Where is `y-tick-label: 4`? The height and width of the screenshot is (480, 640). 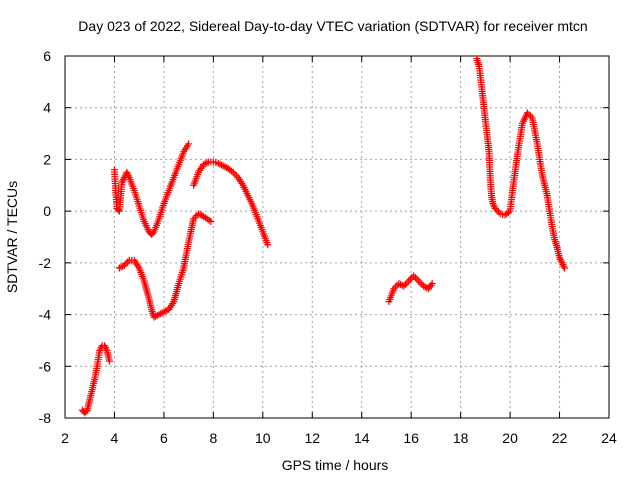
y-tick-label: 4 is located at coordinates (47, 108).